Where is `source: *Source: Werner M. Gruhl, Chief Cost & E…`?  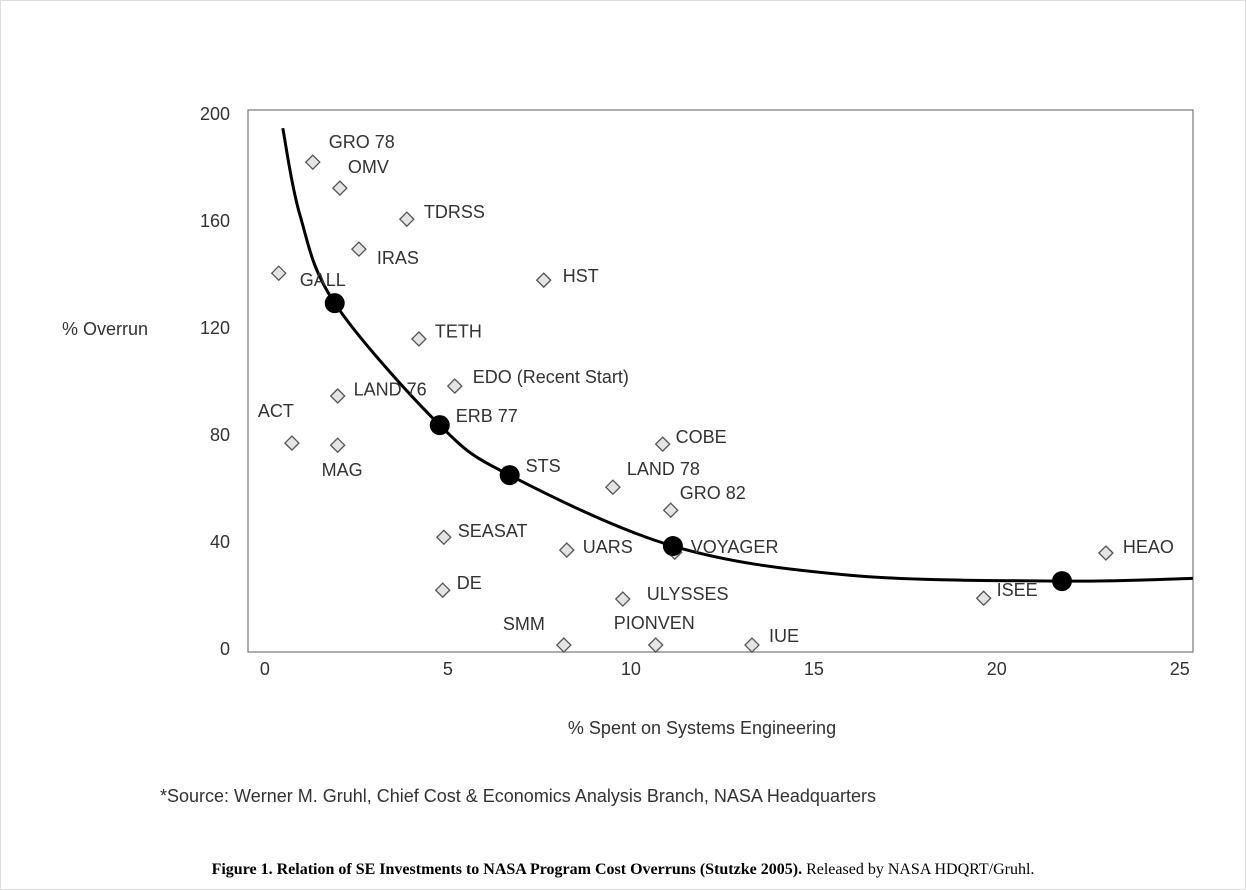 source: *Source: Werner M. Gruhl, Chief Cost & E… is located at coordinates (518, 796).